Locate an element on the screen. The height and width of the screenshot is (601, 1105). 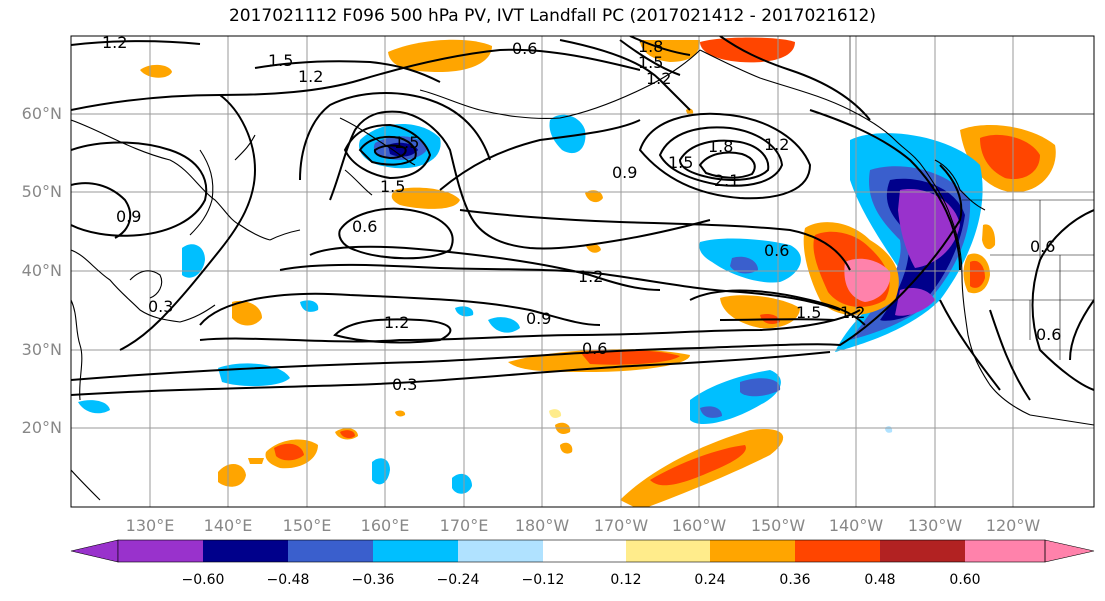
colorbar-tick: −0.24 is located at coordinates (458, 580).